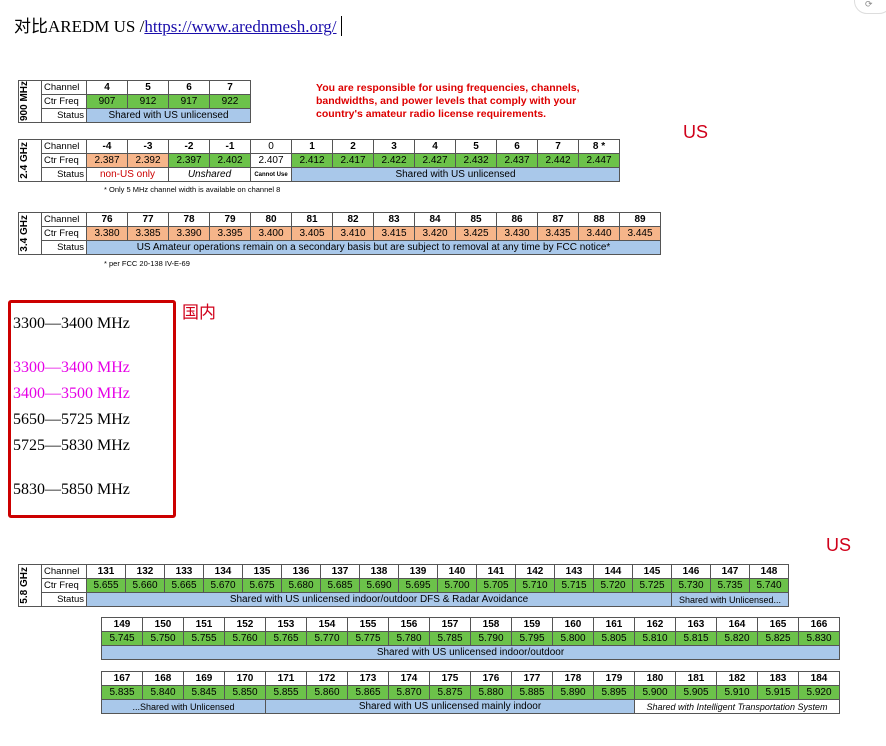 The height and width of the screenshot is (746, 886). What do you see at coordinates (312, 146) in the screenshot?
I see `channel-cell: 1` at bounding box center [312, 146].